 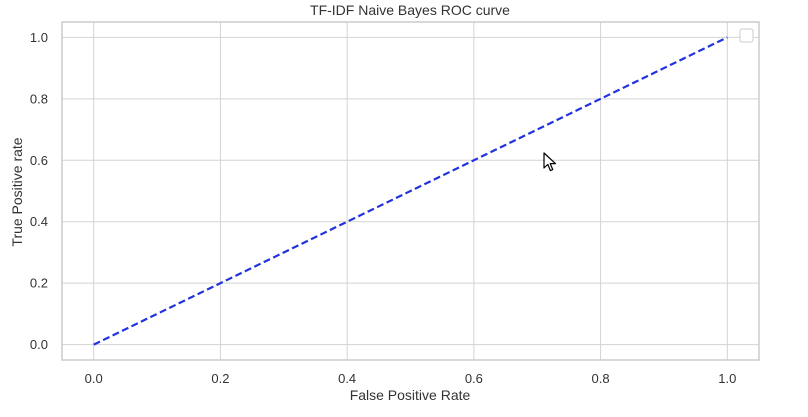 I want to click on x-axis-title: False Positive Rate, so click(x=410, y=395).